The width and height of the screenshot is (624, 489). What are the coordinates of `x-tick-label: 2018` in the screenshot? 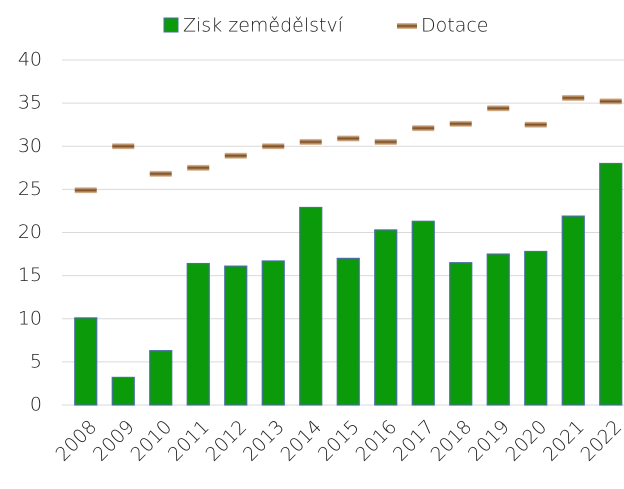 It's located at (451, 441).